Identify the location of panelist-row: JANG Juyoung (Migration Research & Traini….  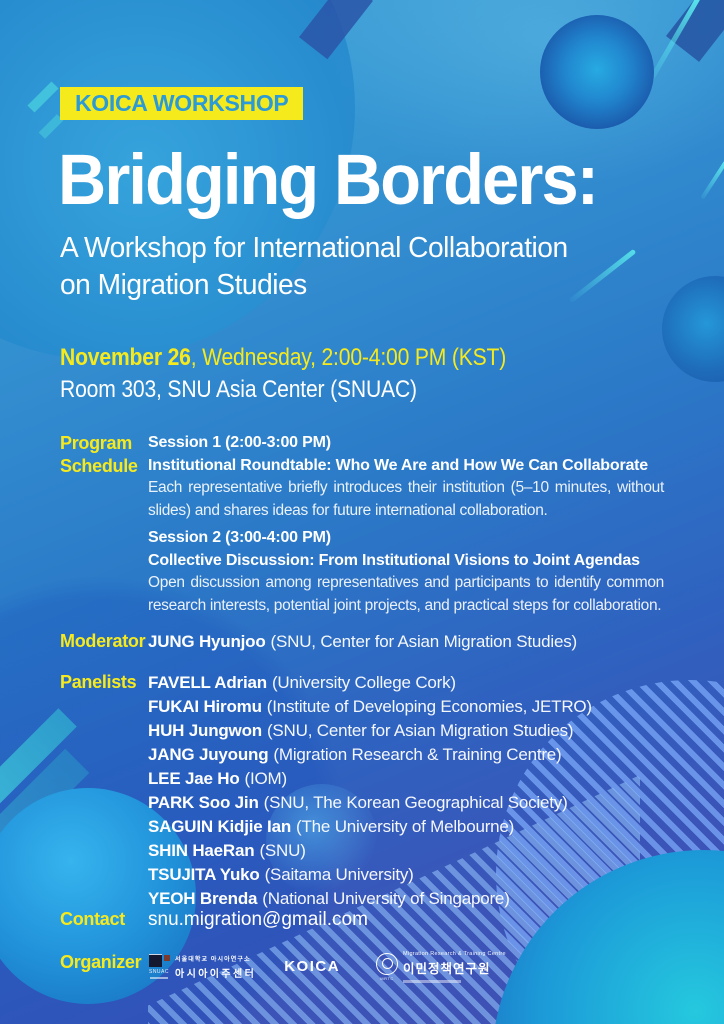
(411, 755).